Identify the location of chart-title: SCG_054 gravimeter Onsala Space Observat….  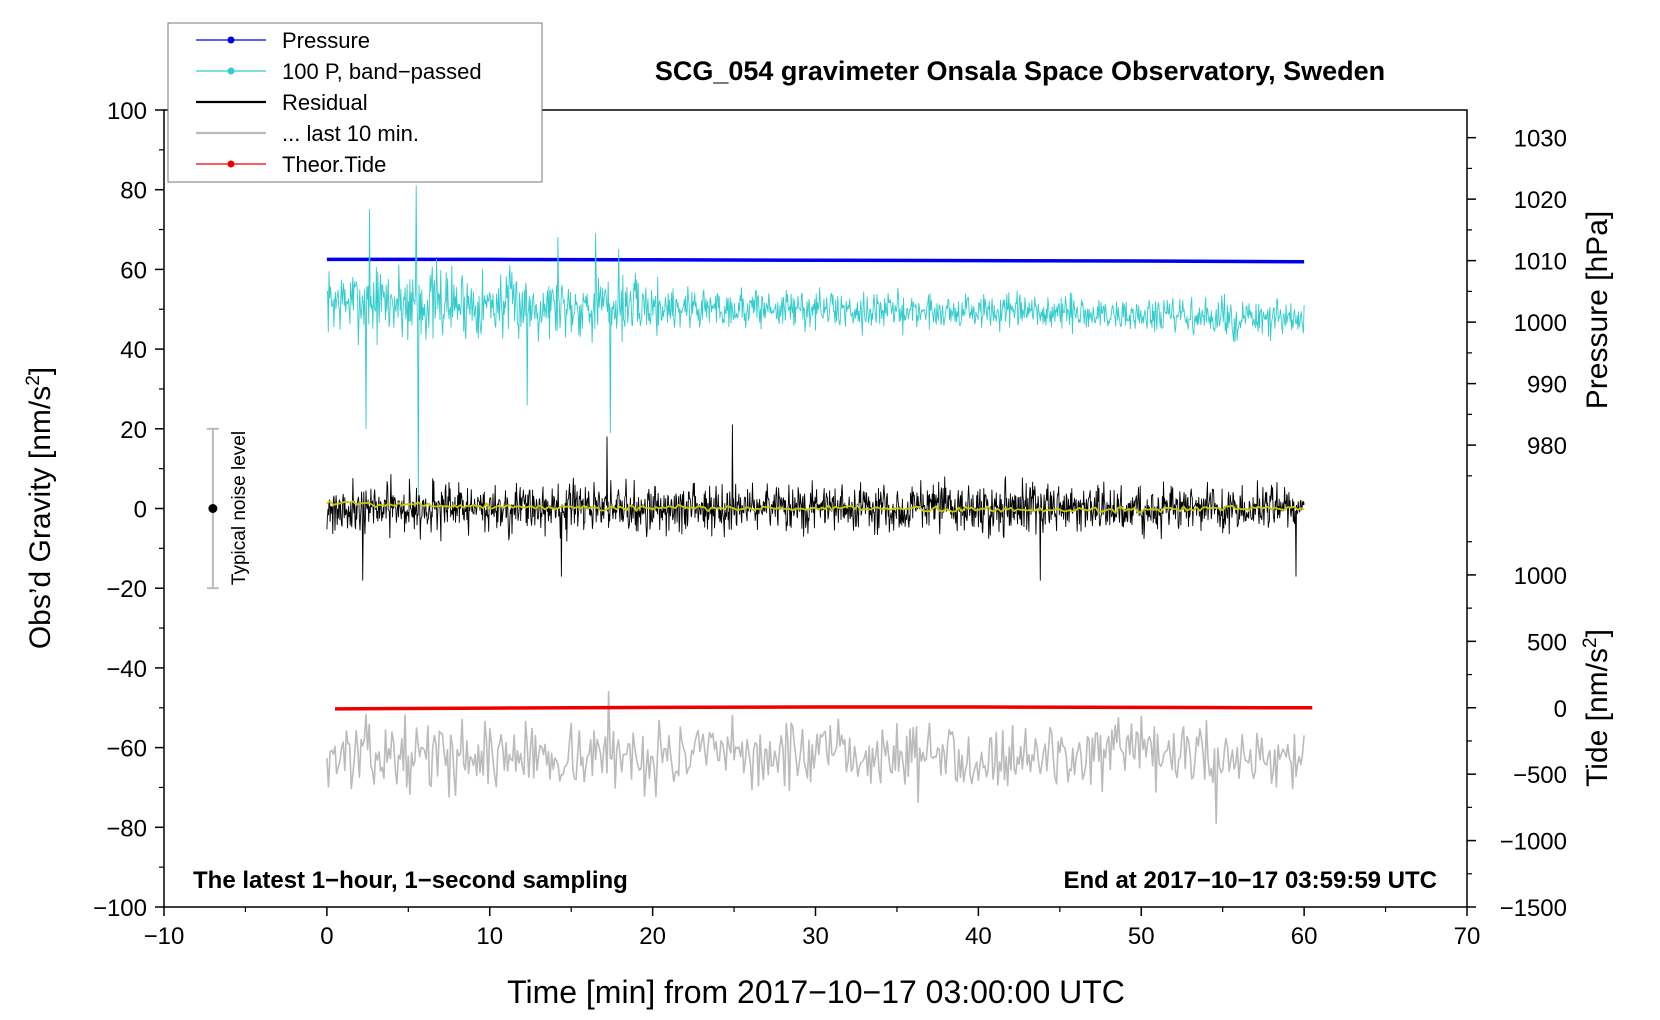
(1020, 71).